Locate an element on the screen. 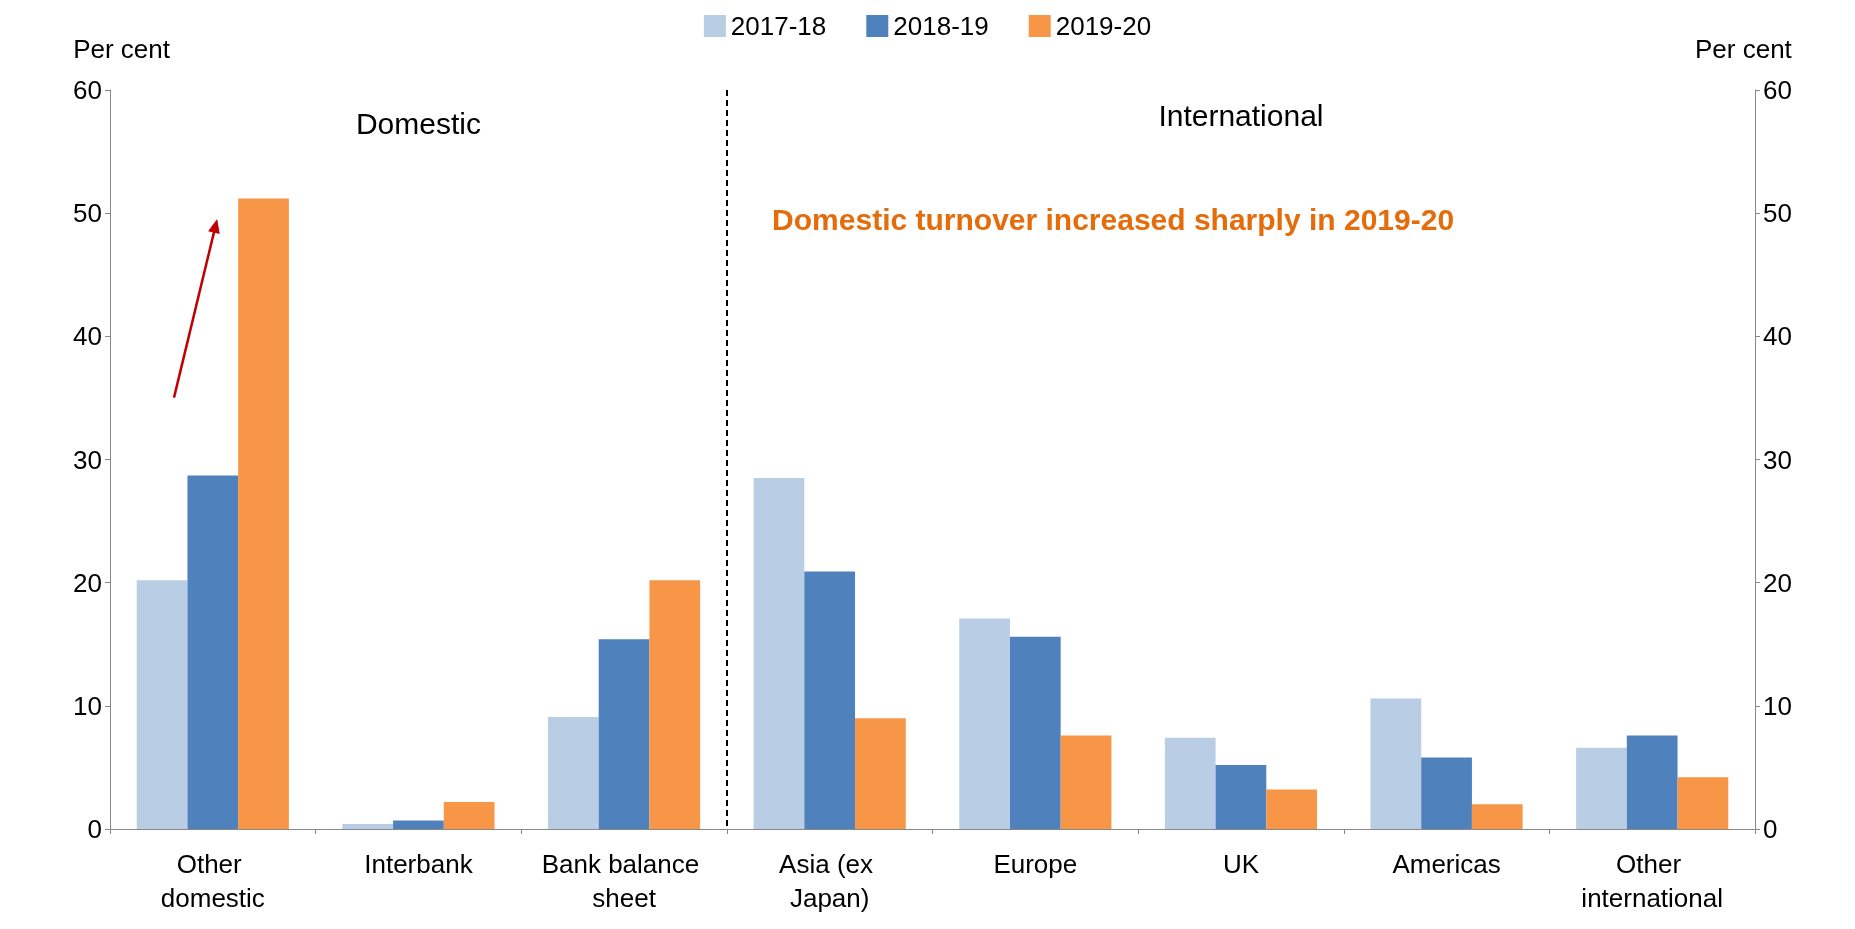  x-tick-label: Americas is located at coordinates (1446, 864).